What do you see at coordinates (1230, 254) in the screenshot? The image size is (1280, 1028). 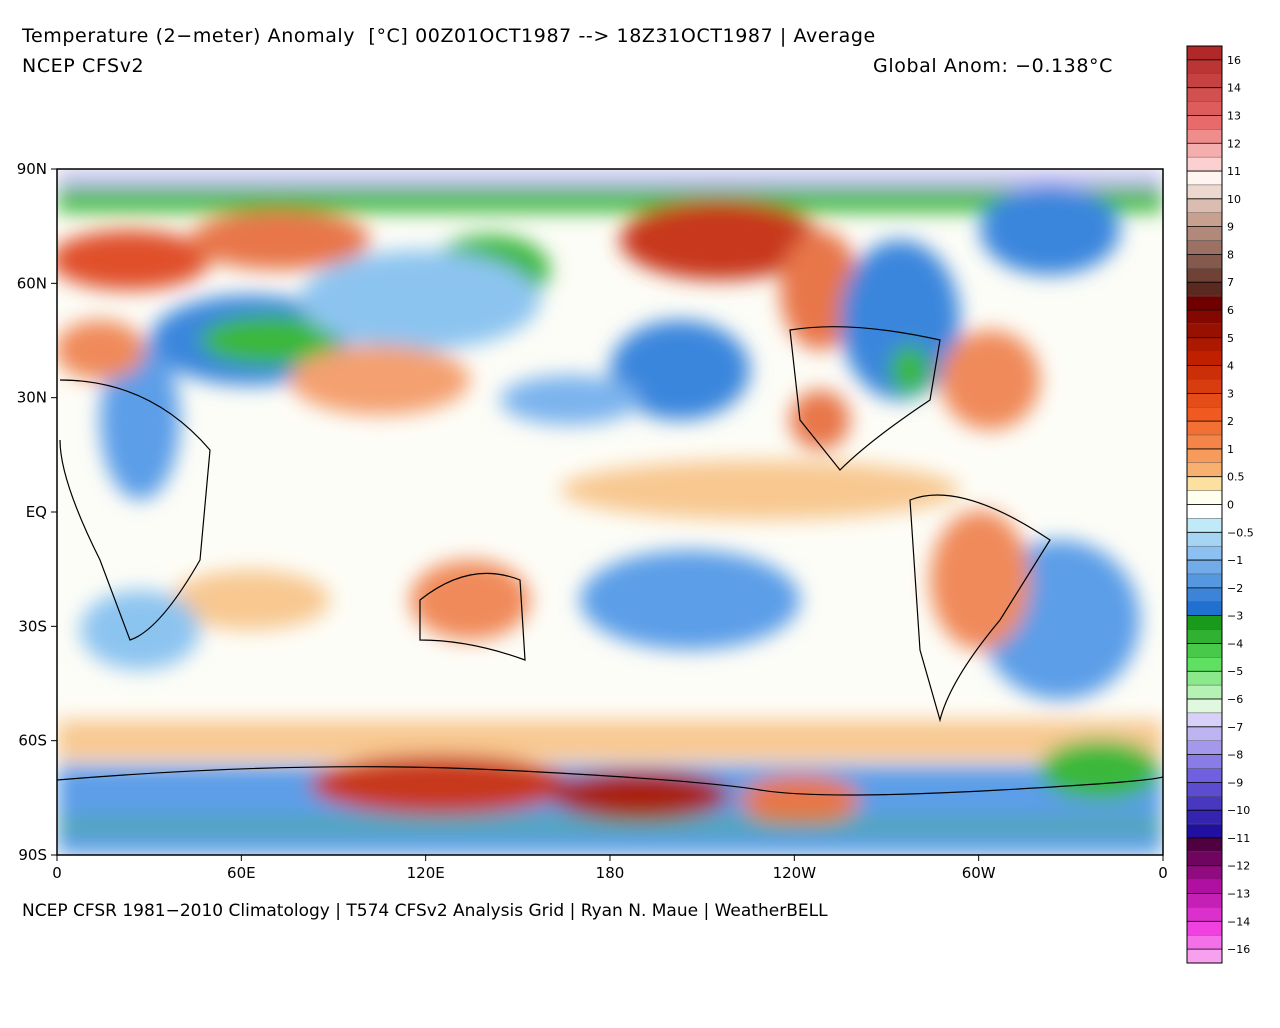 I see `colorbar-label: 8` at bounding box center [1230, 254].